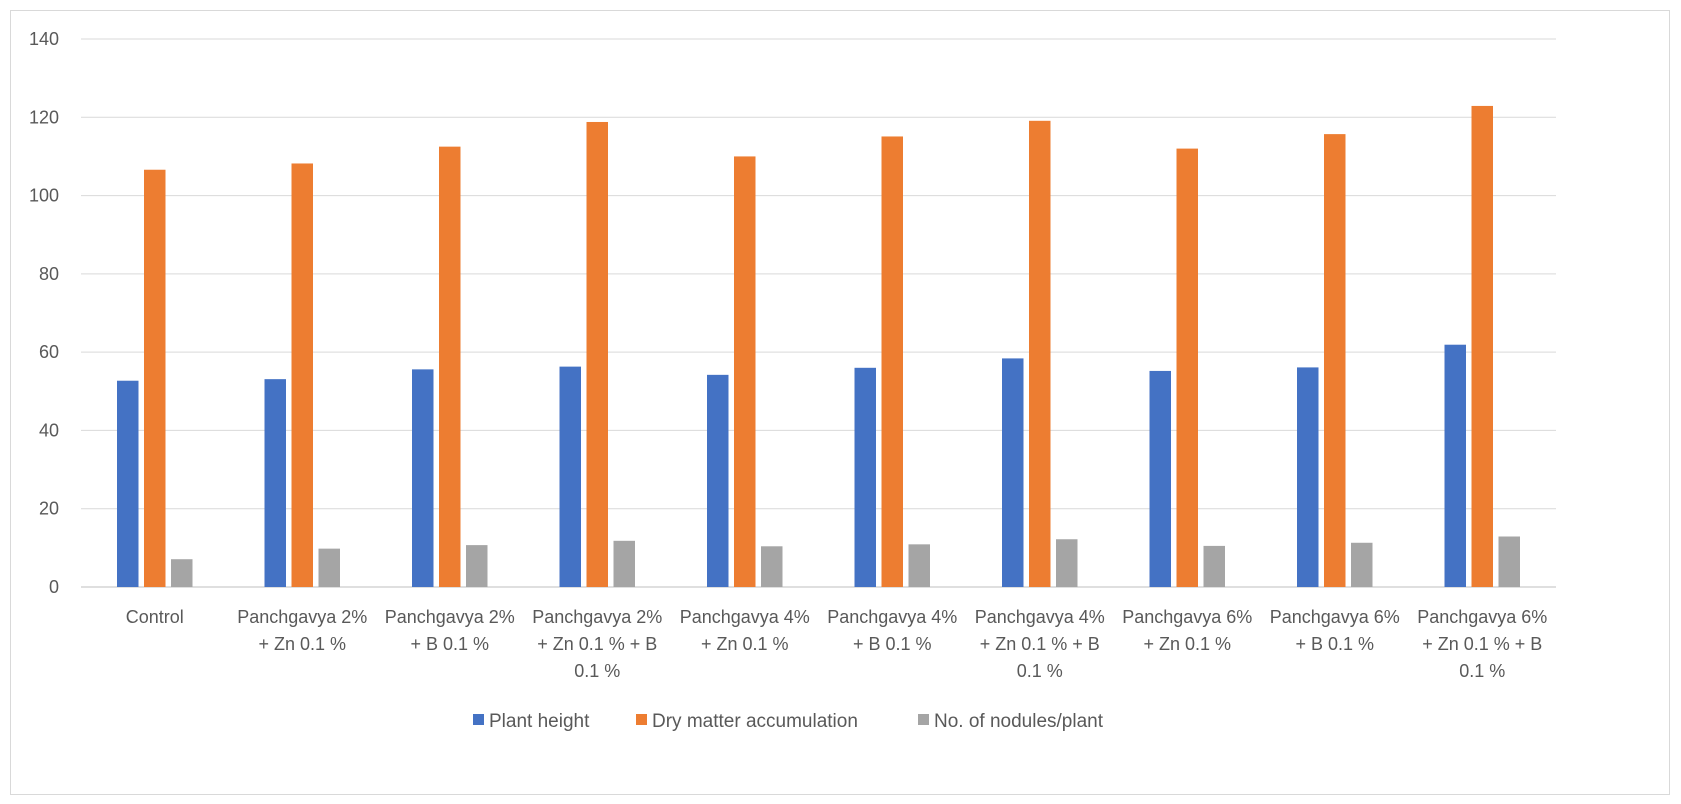  I want to click on x-category-label: Control, so click(155, 617).